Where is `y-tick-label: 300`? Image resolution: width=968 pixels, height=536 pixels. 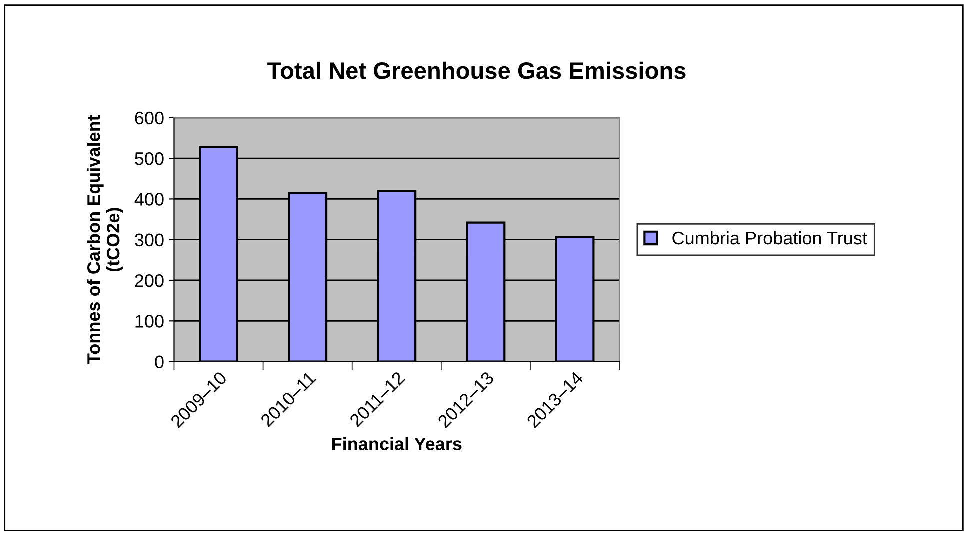
y-tick-label: 300 is located at coordinates (149, 240).